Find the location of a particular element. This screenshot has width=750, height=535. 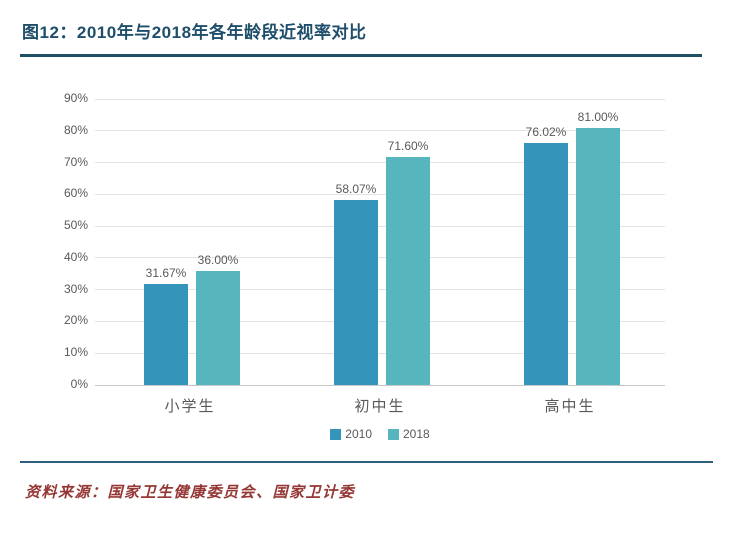

y-axis-tick-label: 20% is located at coordinates (75, 320).